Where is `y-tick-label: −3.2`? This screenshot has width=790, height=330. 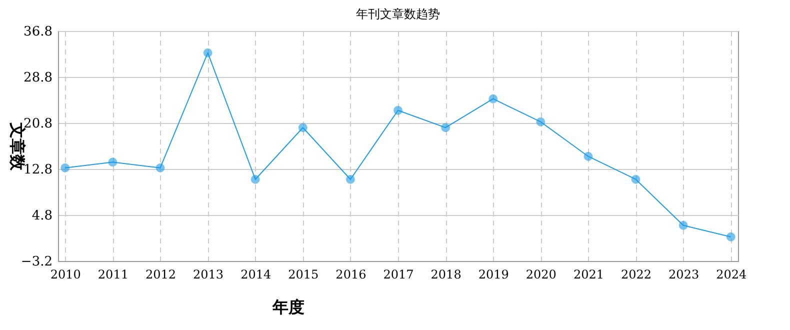
y-tick-label: −3.2 is located at coordinates (36, 262).